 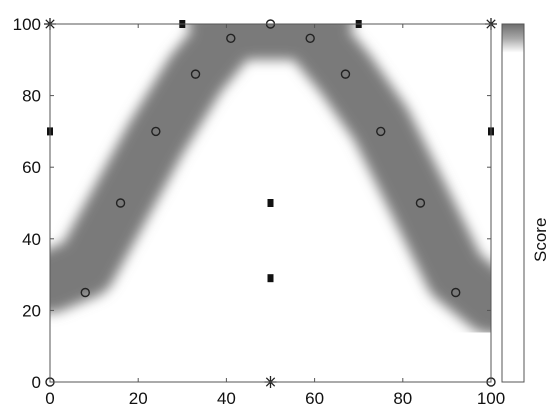 What do you see at coordinates (31, 239) in the screenshot?
I see `y-tick-label-2: 40` at bounding box center [31, 239].